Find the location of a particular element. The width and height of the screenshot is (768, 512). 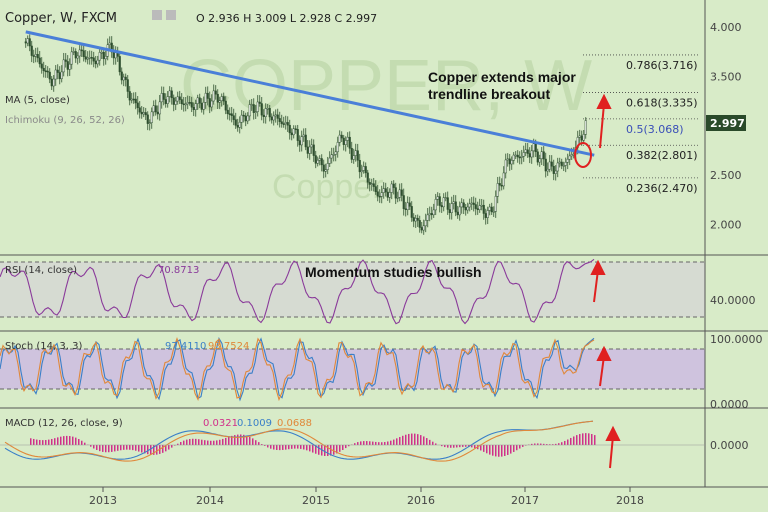

x-tick-label: 2013 is located at coordinates (103, 500).